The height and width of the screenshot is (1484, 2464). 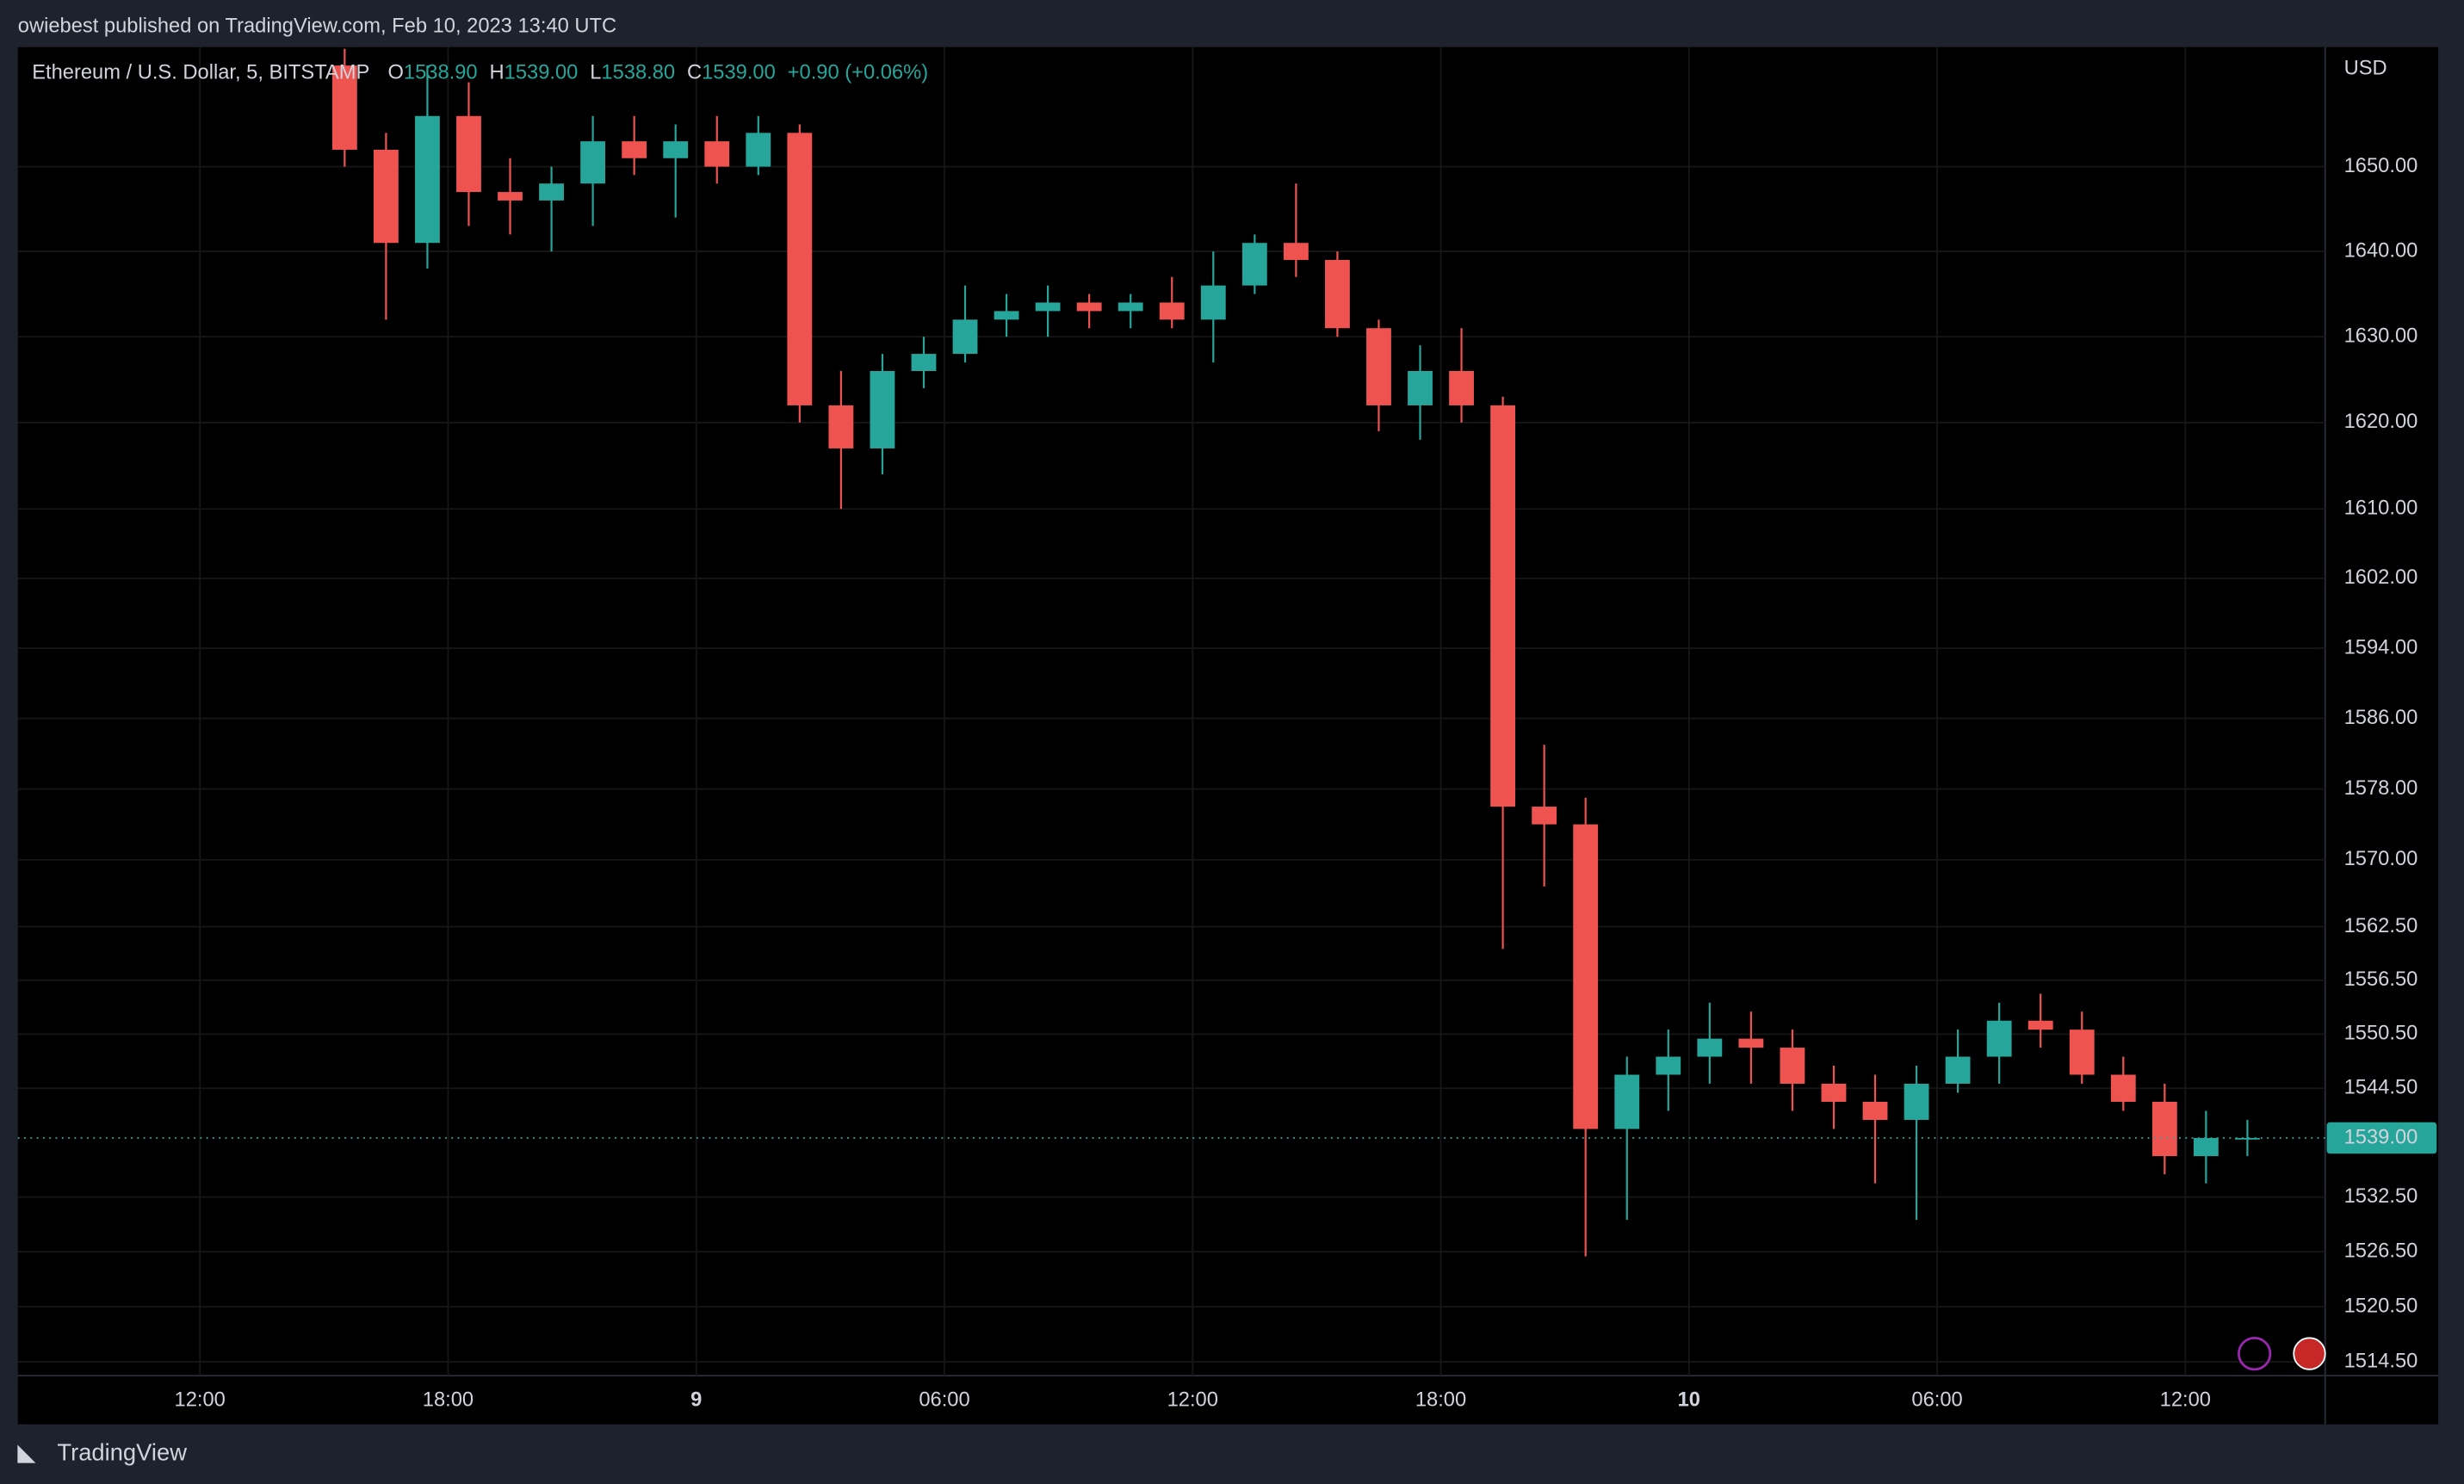 What do you see at coordinates (2381, 979) in the screenshot?
I see `y-tick-label: 1556.50` at bounding box center [2381, 979].